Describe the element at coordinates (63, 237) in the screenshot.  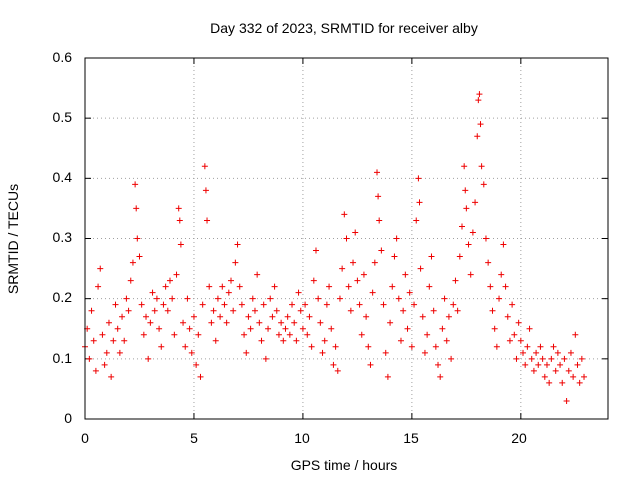
I see `y-tick-labels: 0 0.1 0.2 0.3 0.4 0.5 0.6` at that location.